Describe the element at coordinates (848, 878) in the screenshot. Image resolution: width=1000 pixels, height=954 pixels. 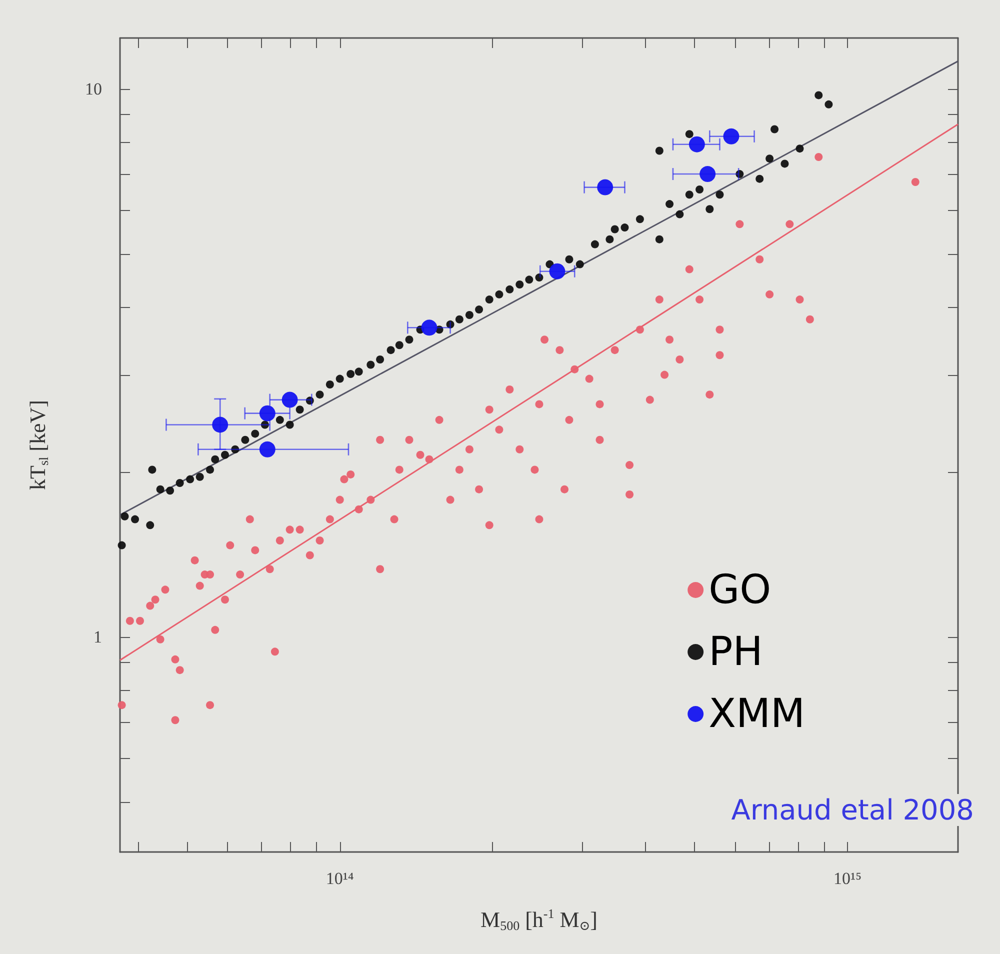
I see `x-tick-label: 10¹⁵` at that location.